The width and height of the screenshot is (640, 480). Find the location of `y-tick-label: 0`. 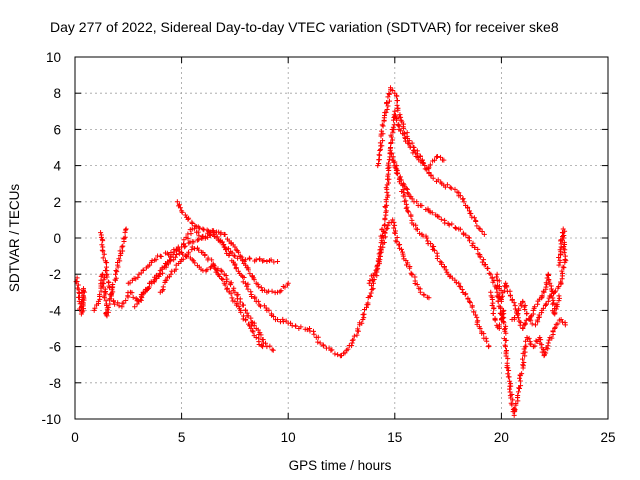

y-tick-label: 0 is located at coordinates (57, 238).